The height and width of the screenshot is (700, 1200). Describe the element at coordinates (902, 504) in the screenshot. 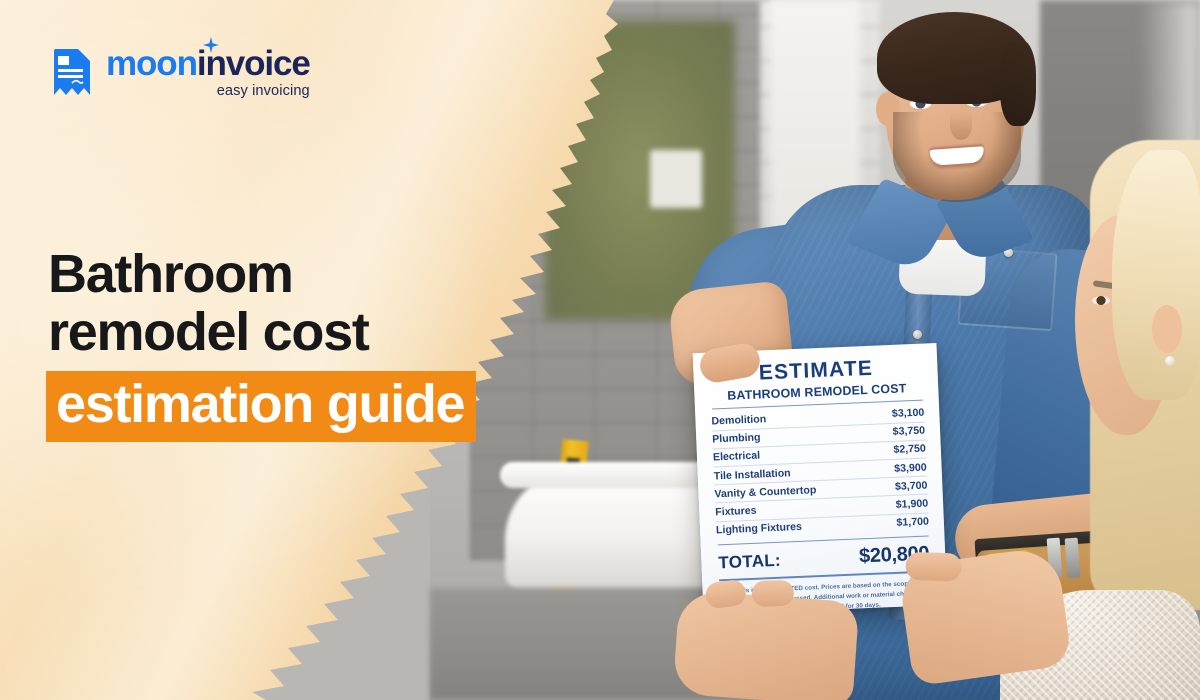

I see `item-amount: $1,900` at that location.